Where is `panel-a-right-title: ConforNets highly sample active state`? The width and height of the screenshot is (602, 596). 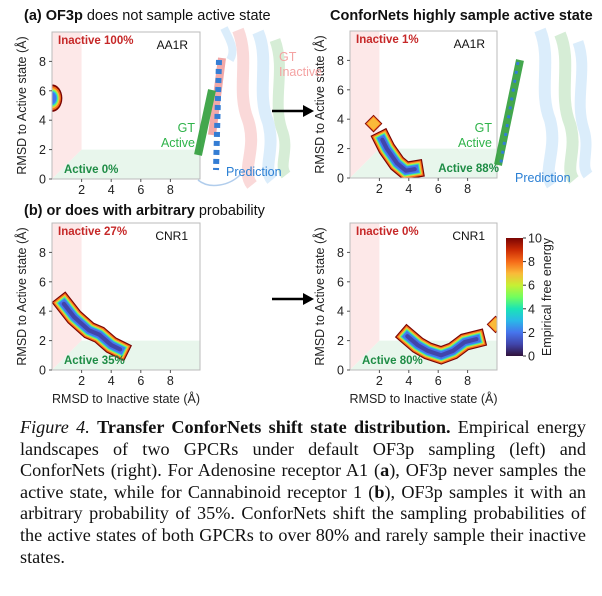
panel-a-right-title: ConforNets highly sample active state is located at coordinates (461, 16).